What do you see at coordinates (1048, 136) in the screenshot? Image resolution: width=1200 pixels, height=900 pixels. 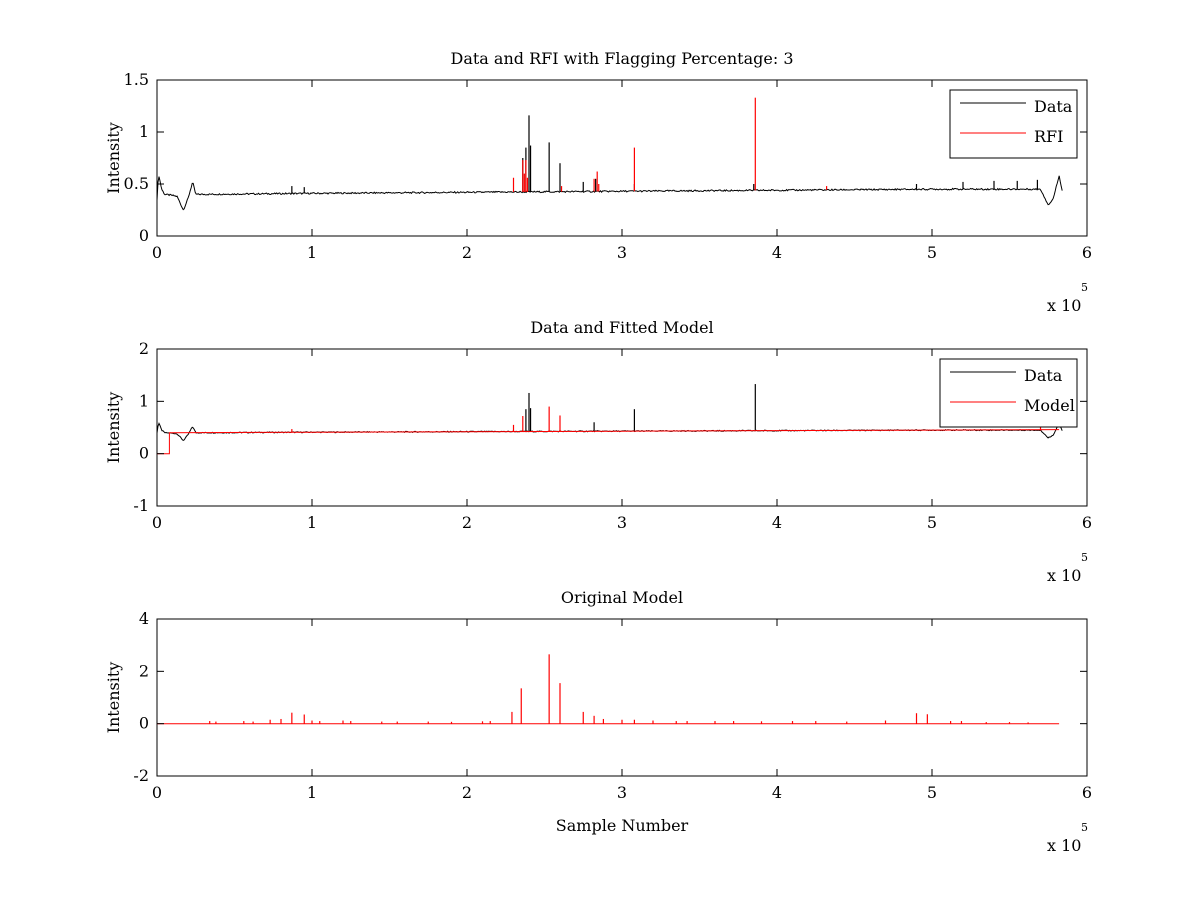 I see `legend-label-rfi: RFI` at bounding box center [1048, 136].